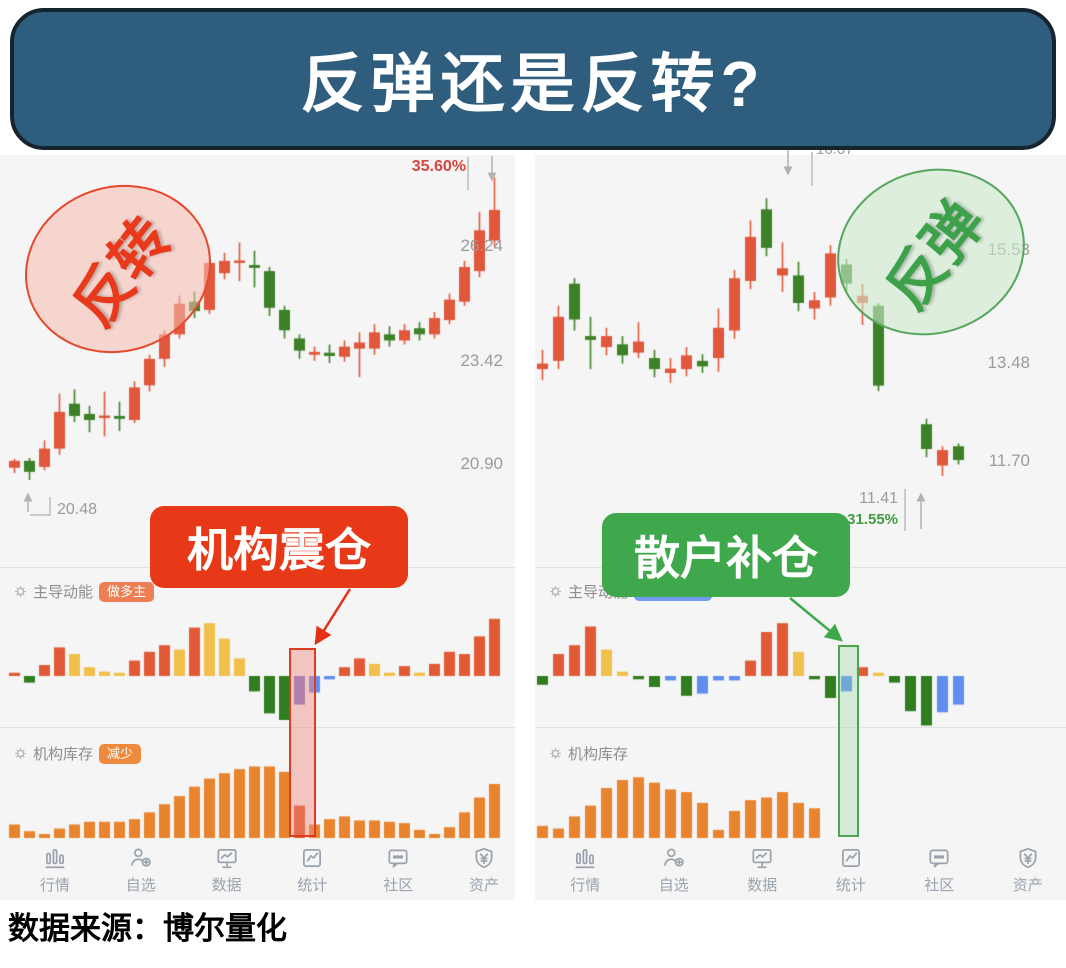  I want to click on title-banner: 反弹还是反转?, so click(533, 79).